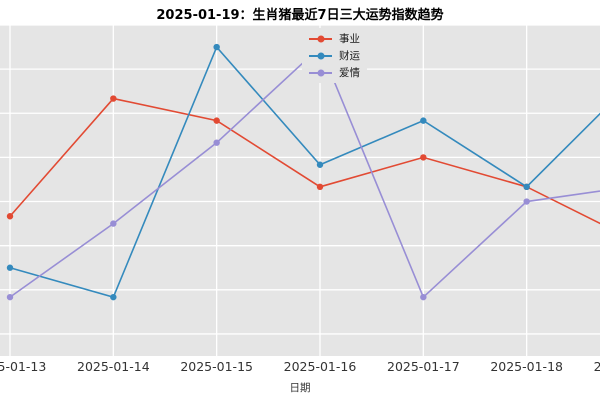 The image size is (600, 400). Describe the element at coordinates (113, 366) in the screenshot. I see `x-tick-label: 2025-01-14` at that location.